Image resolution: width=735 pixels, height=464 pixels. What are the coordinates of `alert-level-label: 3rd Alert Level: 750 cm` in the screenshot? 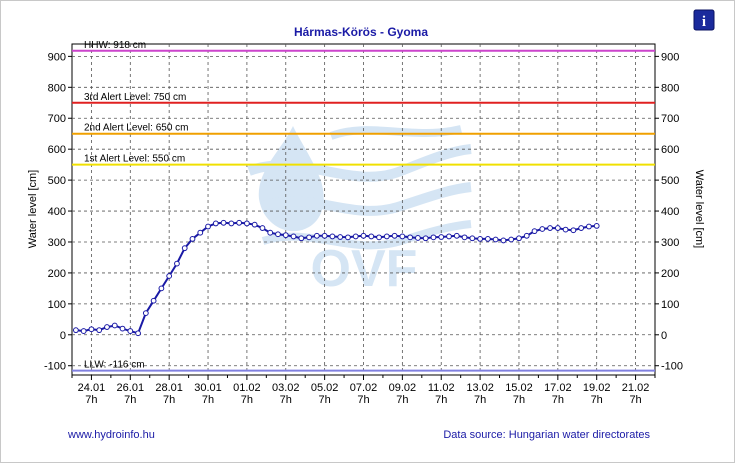 It's located at (135, 97).